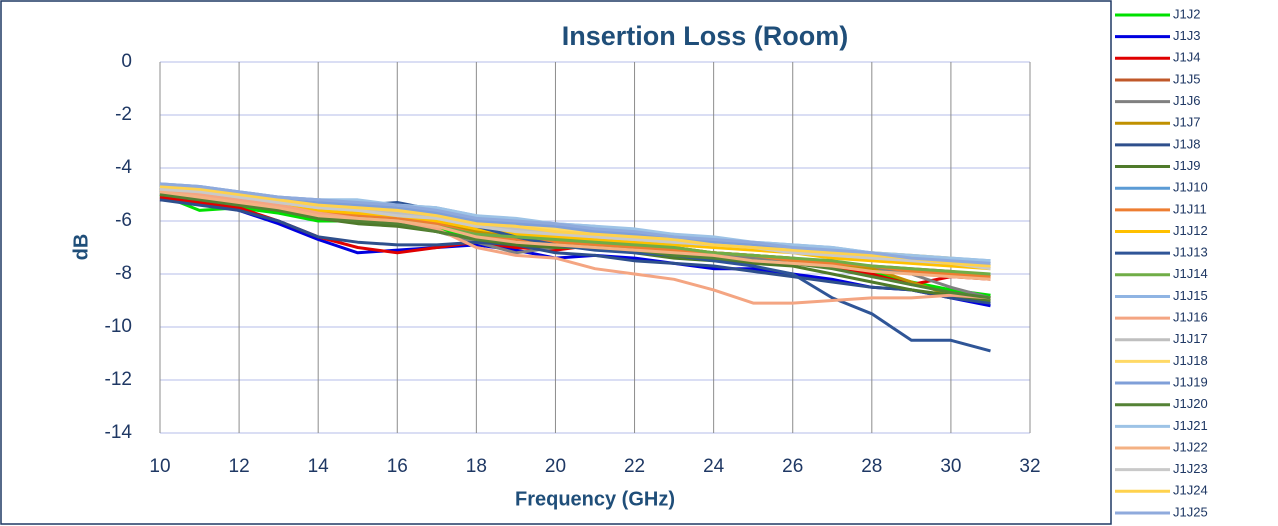 This screenshot has height=526, width=1278. What do you see at coordinates (1190, 490) in the screenshot?
I see `legend-label: J1J24` at bounding box center [1190, 490].